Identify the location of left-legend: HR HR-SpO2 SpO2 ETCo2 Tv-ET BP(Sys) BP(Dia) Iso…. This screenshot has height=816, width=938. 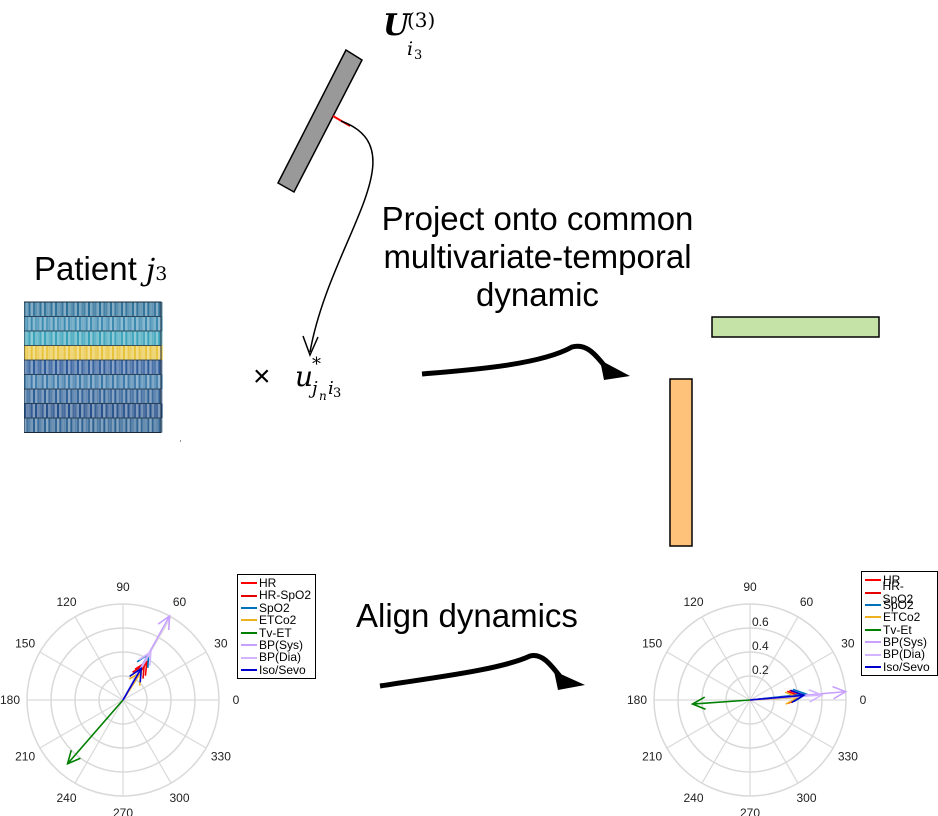
(277, 627).